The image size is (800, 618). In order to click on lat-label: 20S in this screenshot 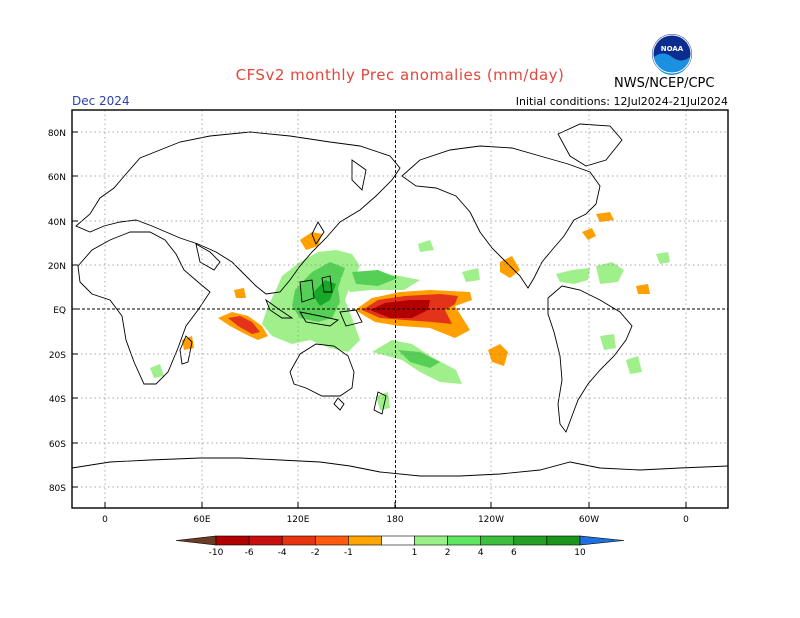, I will do `click(57, 356)`.